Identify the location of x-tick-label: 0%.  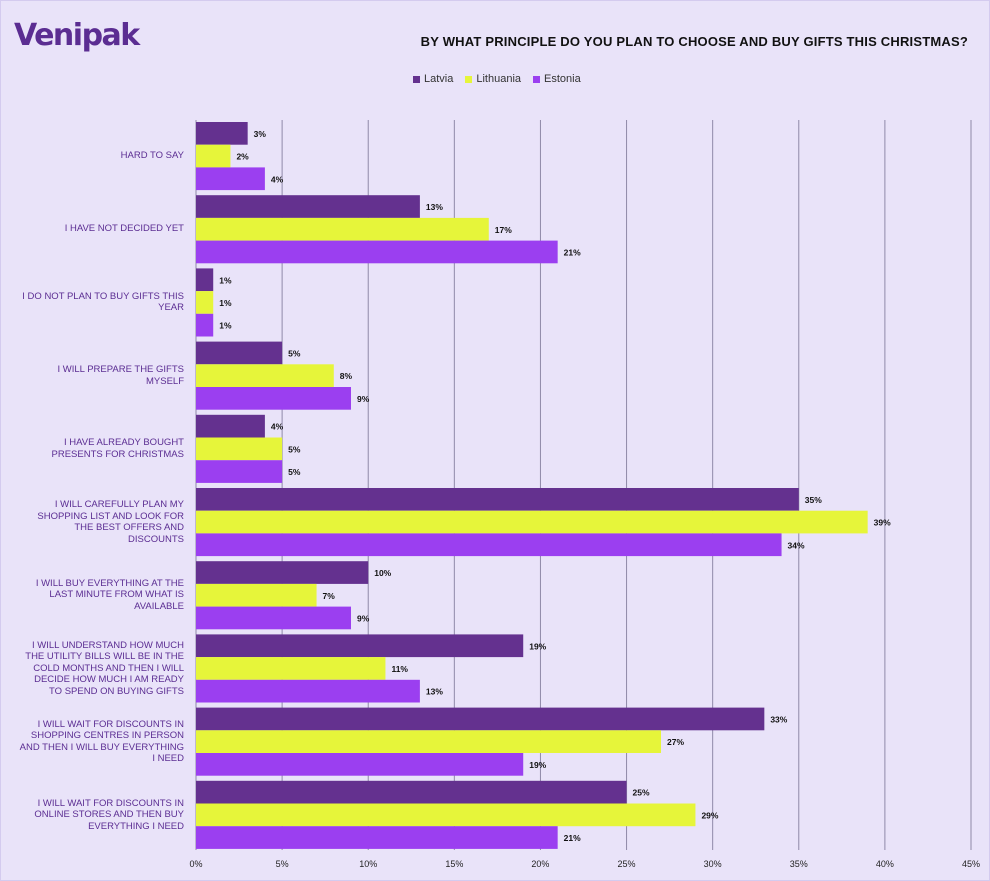
(195, 864).